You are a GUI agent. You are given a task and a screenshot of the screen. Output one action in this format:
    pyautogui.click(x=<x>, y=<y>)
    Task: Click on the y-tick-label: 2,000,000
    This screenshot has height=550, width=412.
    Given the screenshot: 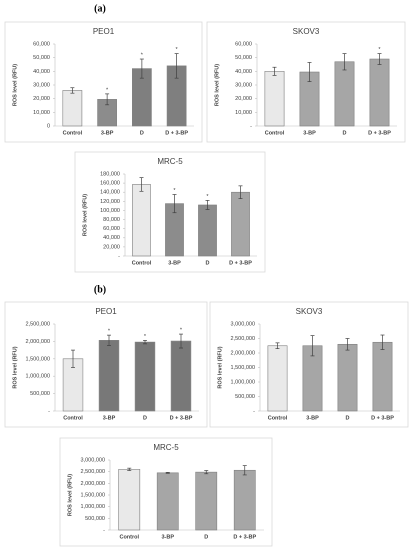 What is the action you would take?
    pyautogui.click(x=243, y=353)
    